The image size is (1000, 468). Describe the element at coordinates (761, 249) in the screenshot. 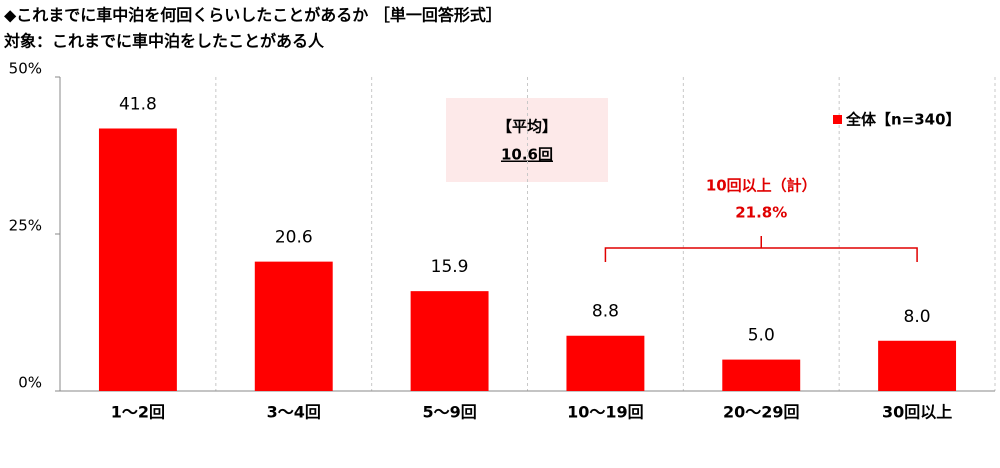

I see `bracket` at that location.